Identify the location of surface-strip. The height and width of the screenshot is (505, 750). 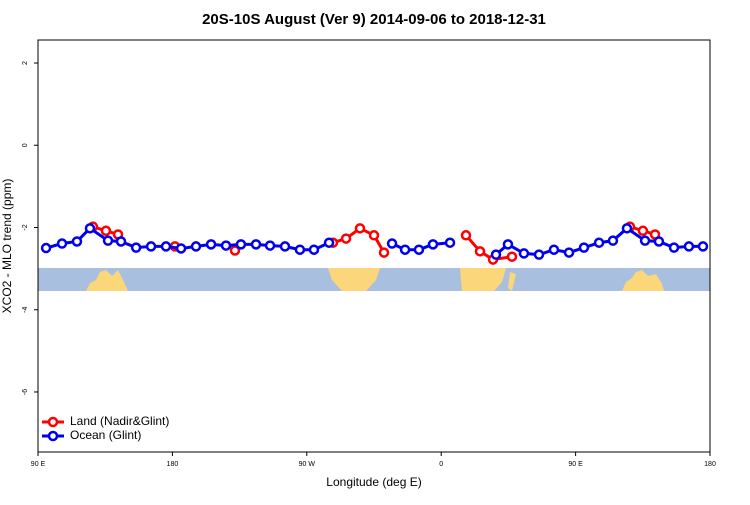
(374, 279).